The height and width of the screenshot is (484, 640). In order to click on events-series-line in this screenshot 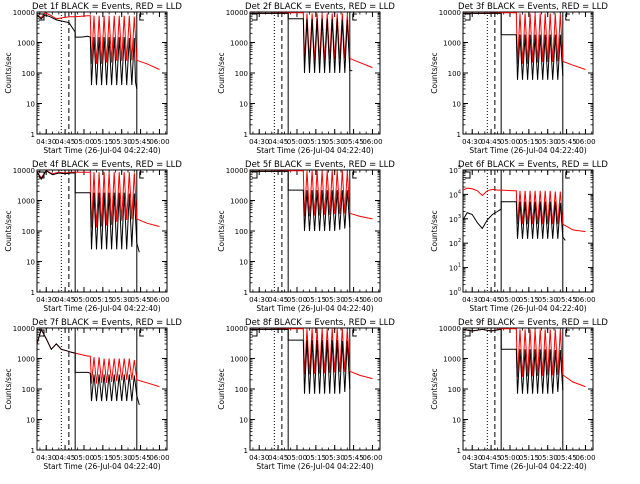, I will do `click(300, 361)`.